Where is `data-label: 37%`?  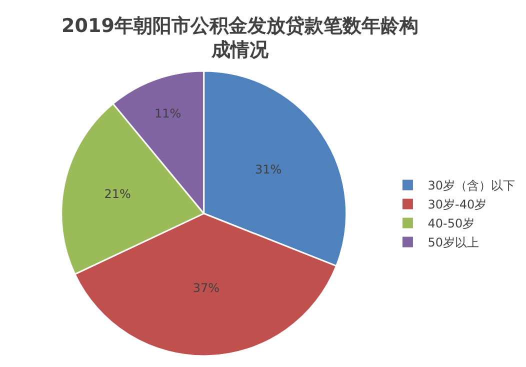 data-label: 37% is located at coordinates (206, 287).